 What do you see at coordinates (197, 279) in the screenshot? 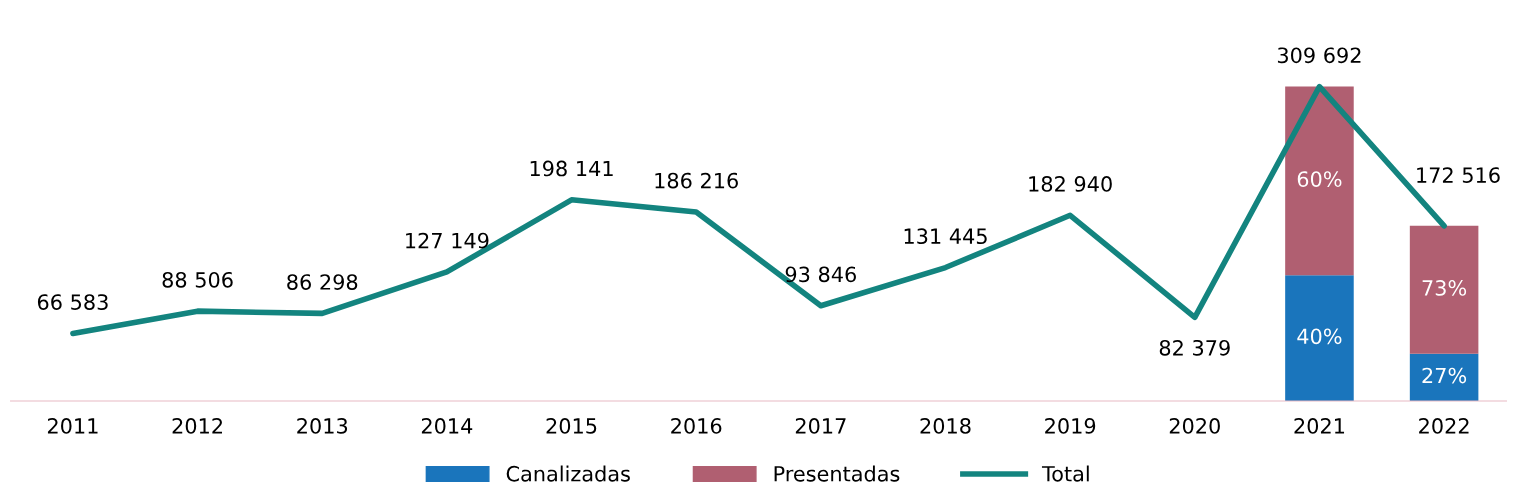
I see `data-label: 88 506` at bounding box center [197, 279].